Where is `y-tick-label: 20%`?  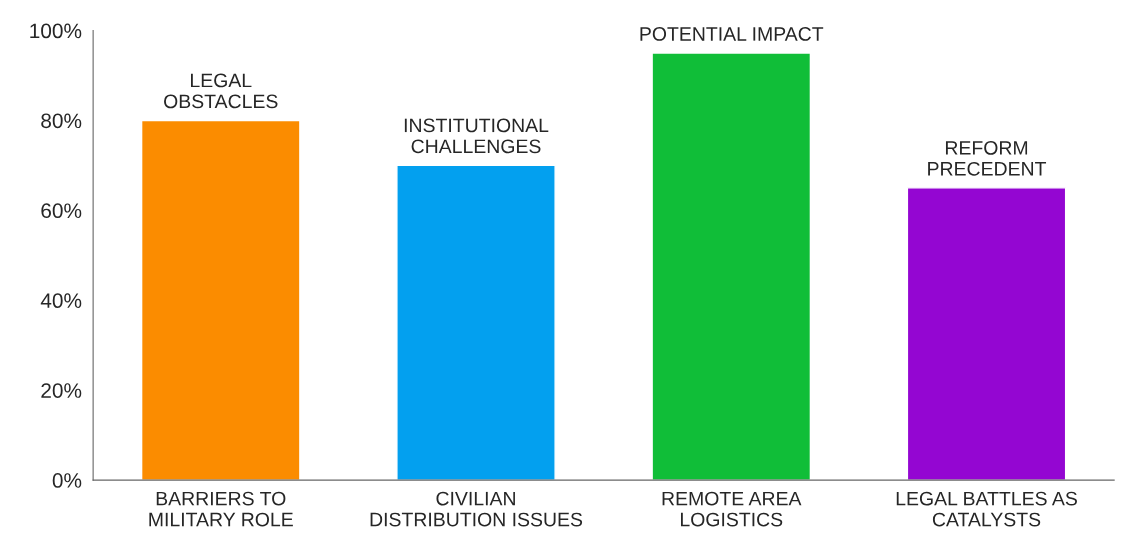
y-tick-label: 20% is located at coordinates (61, 390).